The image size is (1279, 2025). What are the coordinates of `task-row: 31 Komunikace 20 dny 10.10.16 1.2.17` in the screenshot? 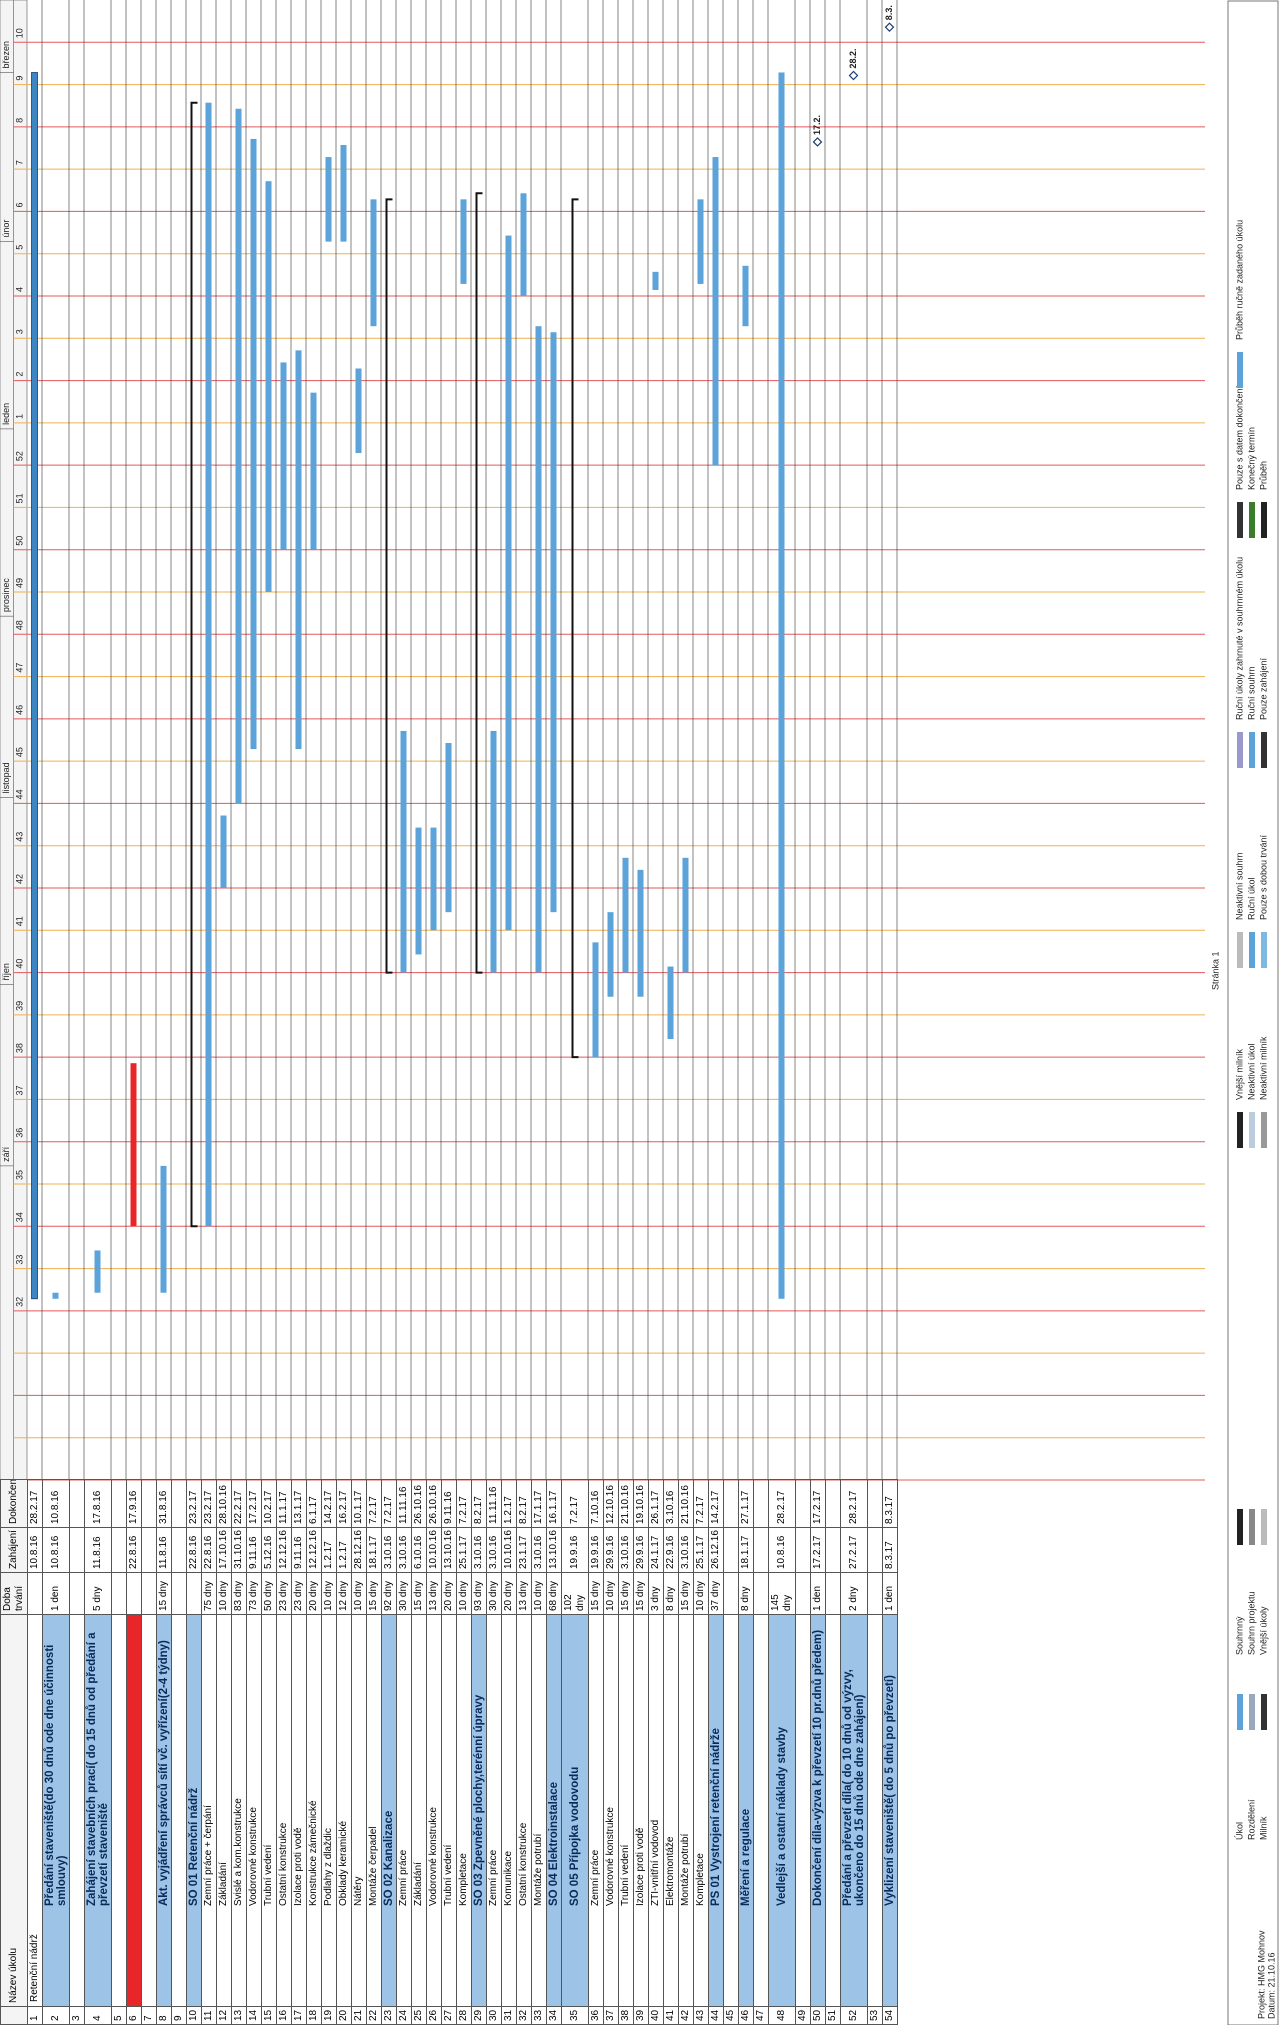 It's located at (509, 1752).